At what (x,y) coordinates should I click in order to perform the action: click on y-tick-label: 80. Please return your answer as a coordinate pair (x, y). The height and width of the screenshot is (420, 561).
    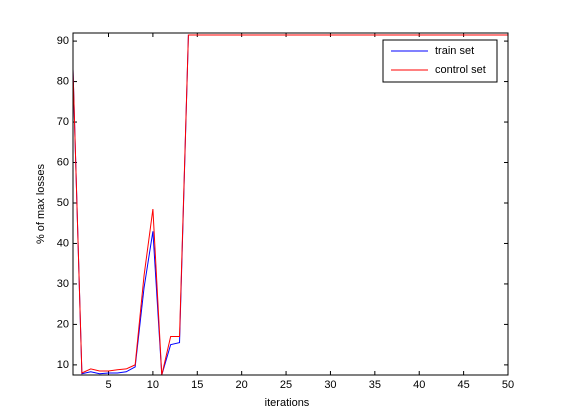
    Looking at the image, I should click on (63, 81).